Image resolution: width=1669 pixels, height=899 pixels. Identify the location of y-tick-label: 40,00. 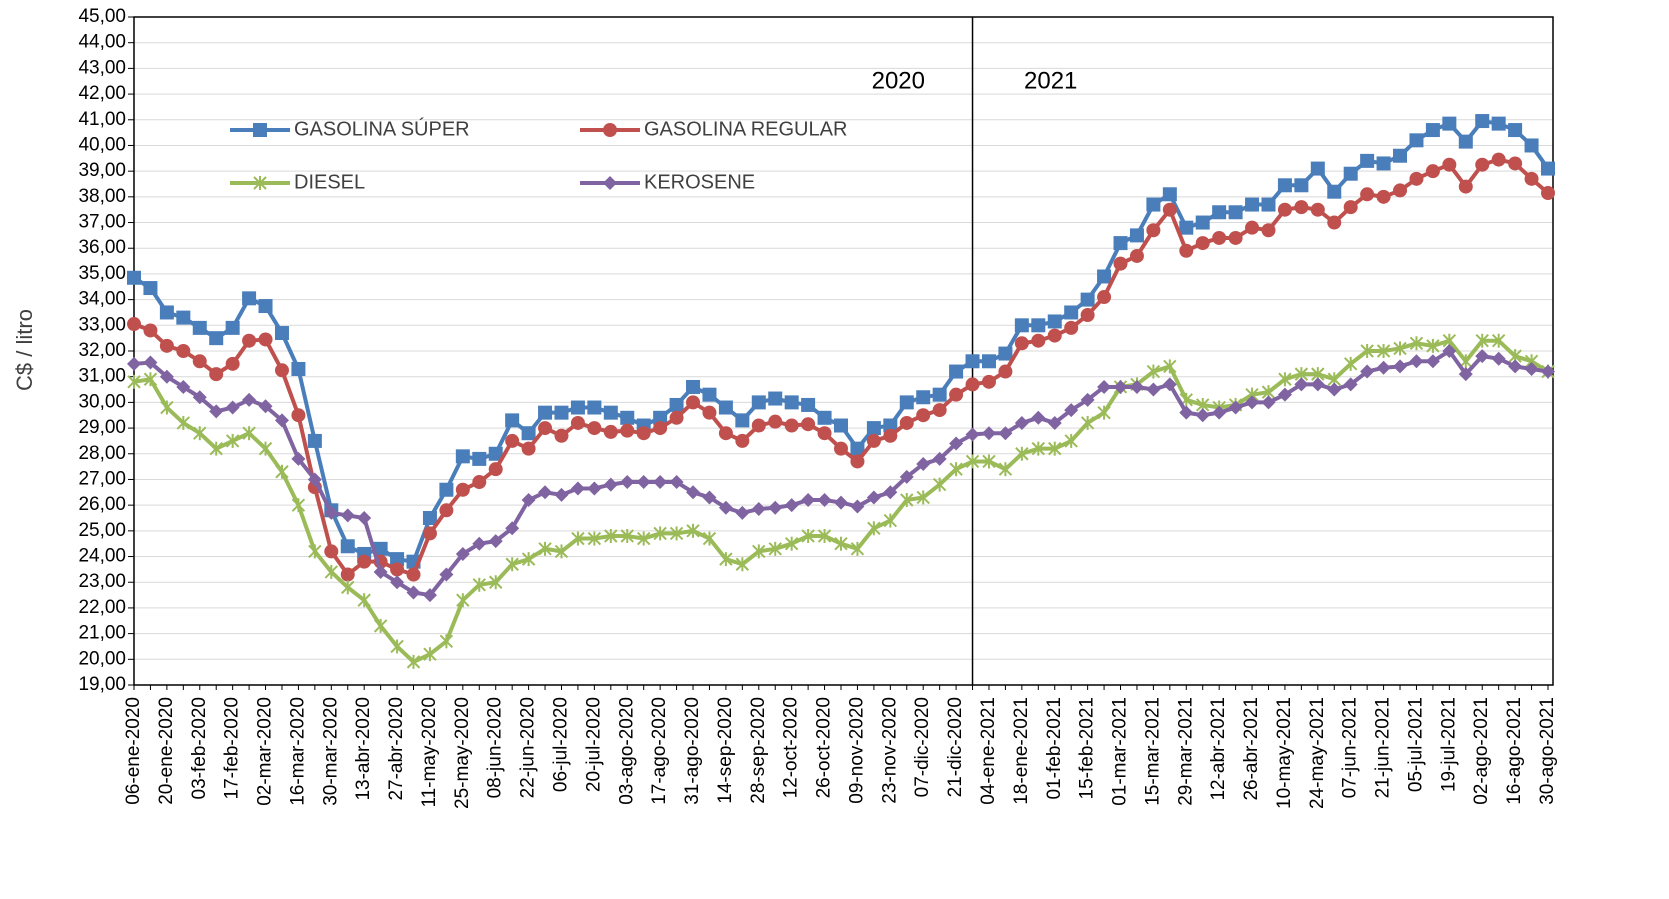
(102, 144).